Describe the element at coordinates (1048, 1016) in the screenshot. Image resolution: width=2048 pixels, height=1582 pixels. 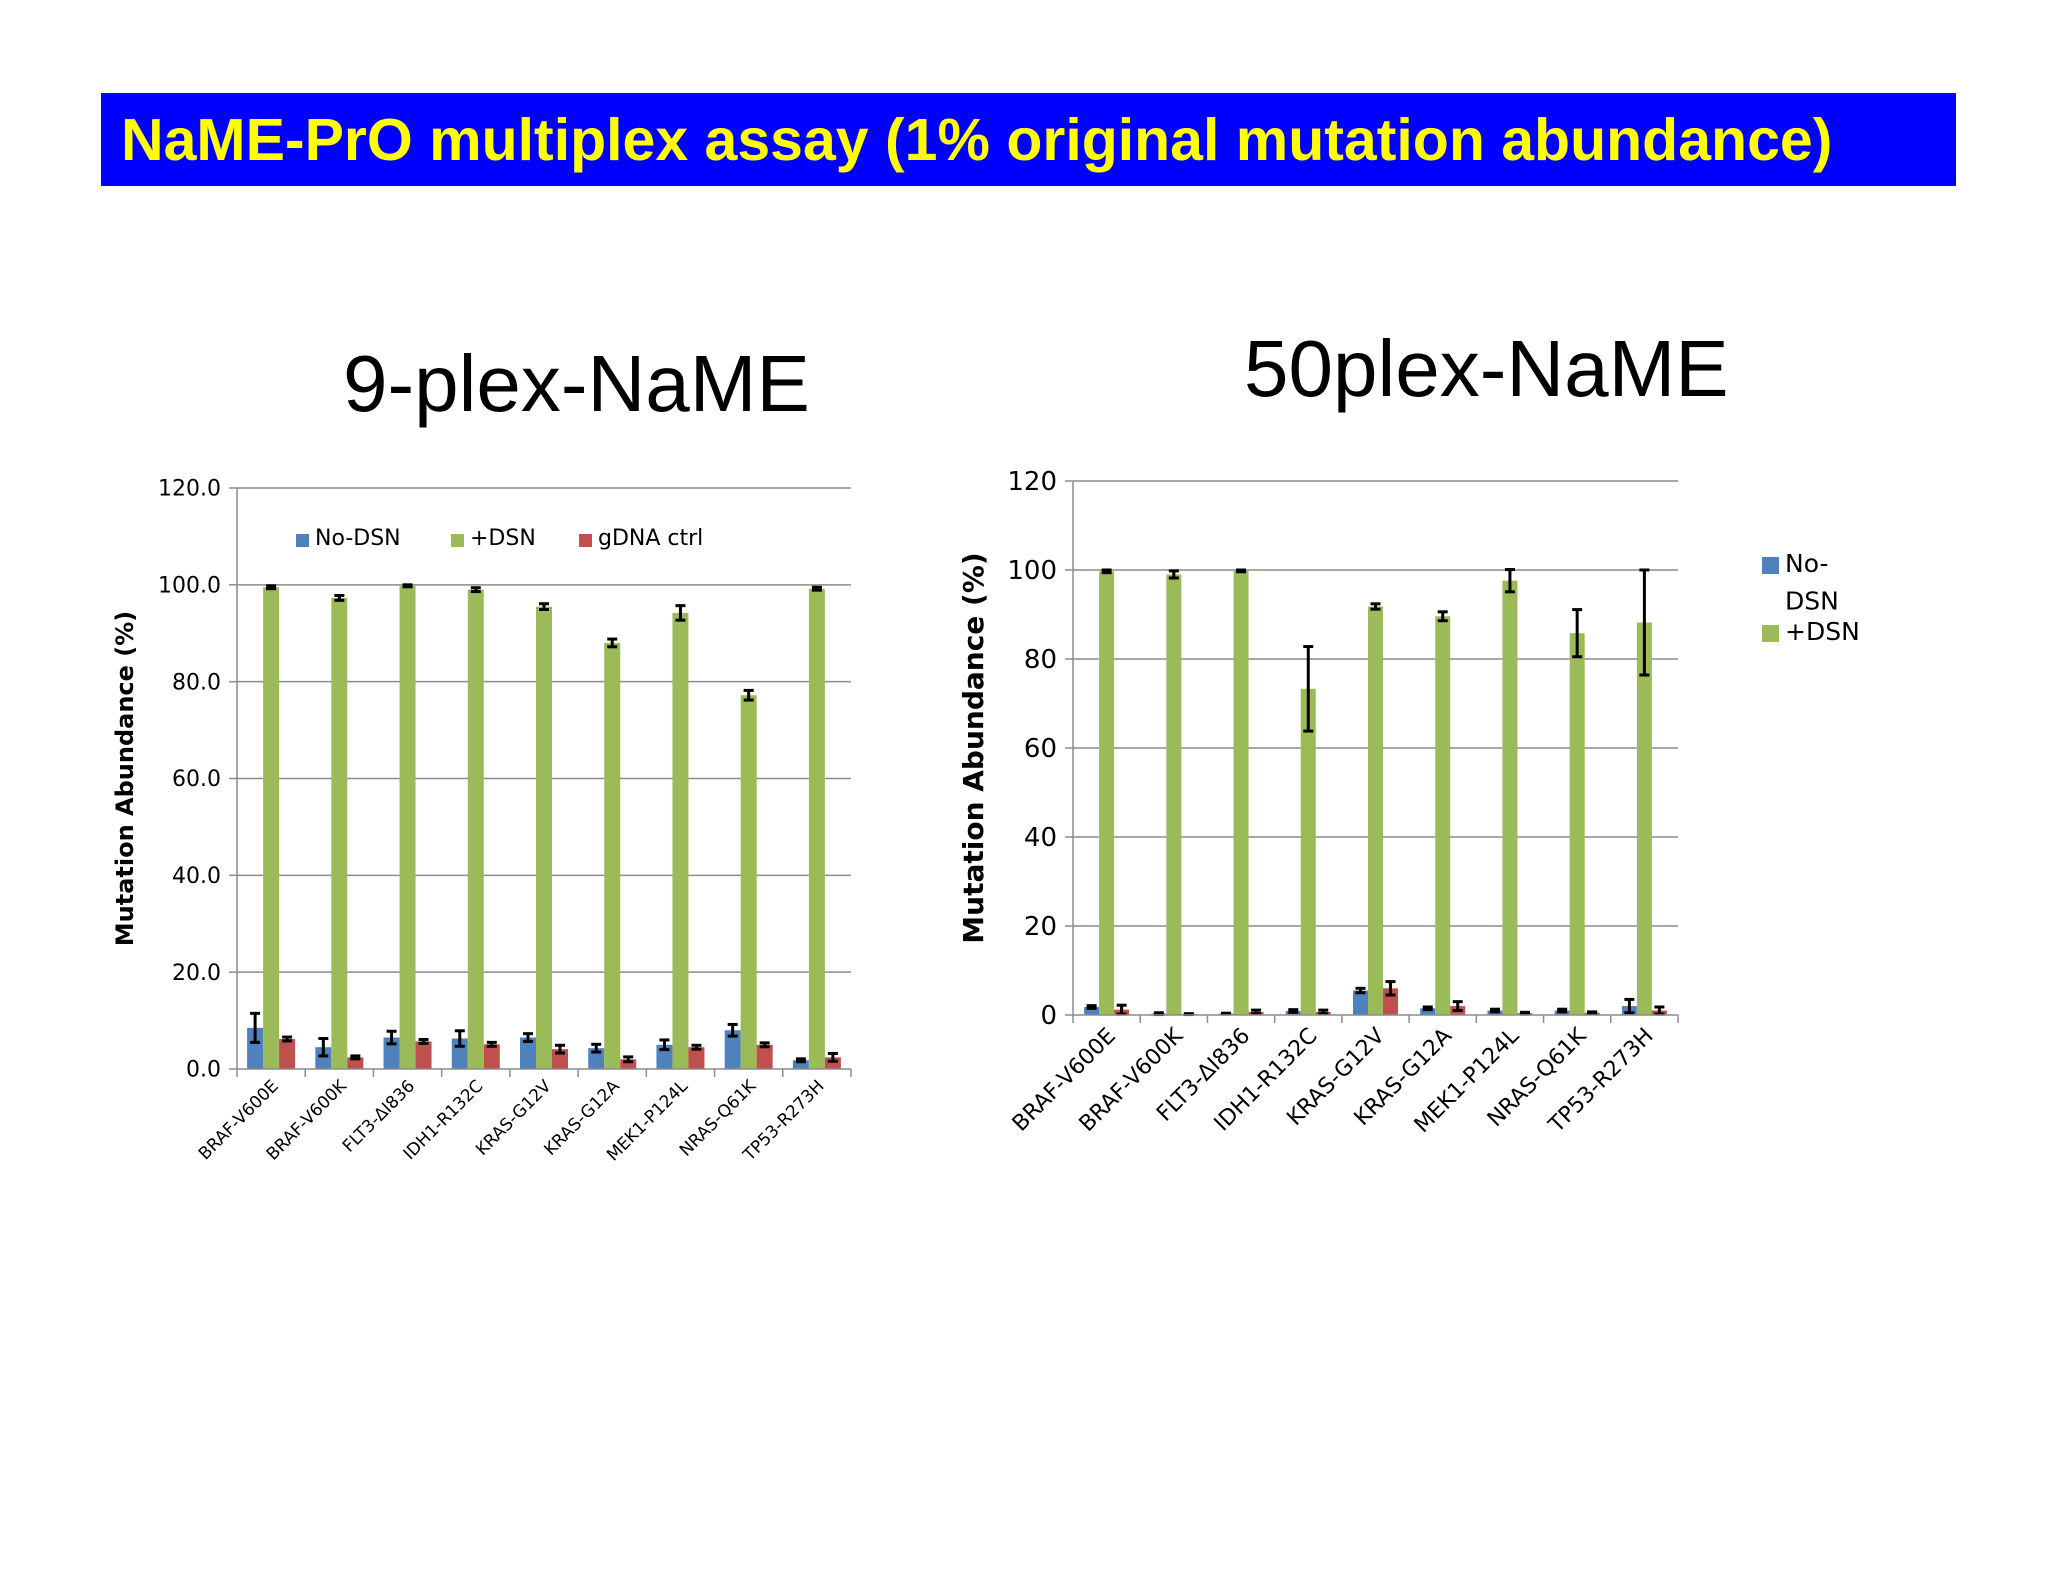
I see `y-tick-label: 0` at that location.